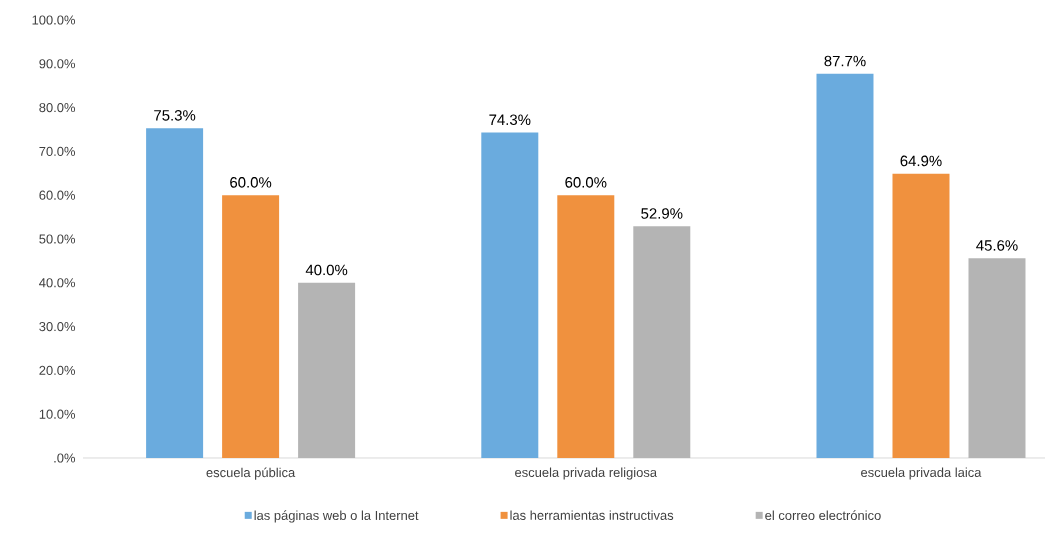 The image size is (1047, 548). What do you see at coordinates (592, 515) in the screenshot?
I see `legend-label: las herramientas instructivas` at bounding box center [592, 515].